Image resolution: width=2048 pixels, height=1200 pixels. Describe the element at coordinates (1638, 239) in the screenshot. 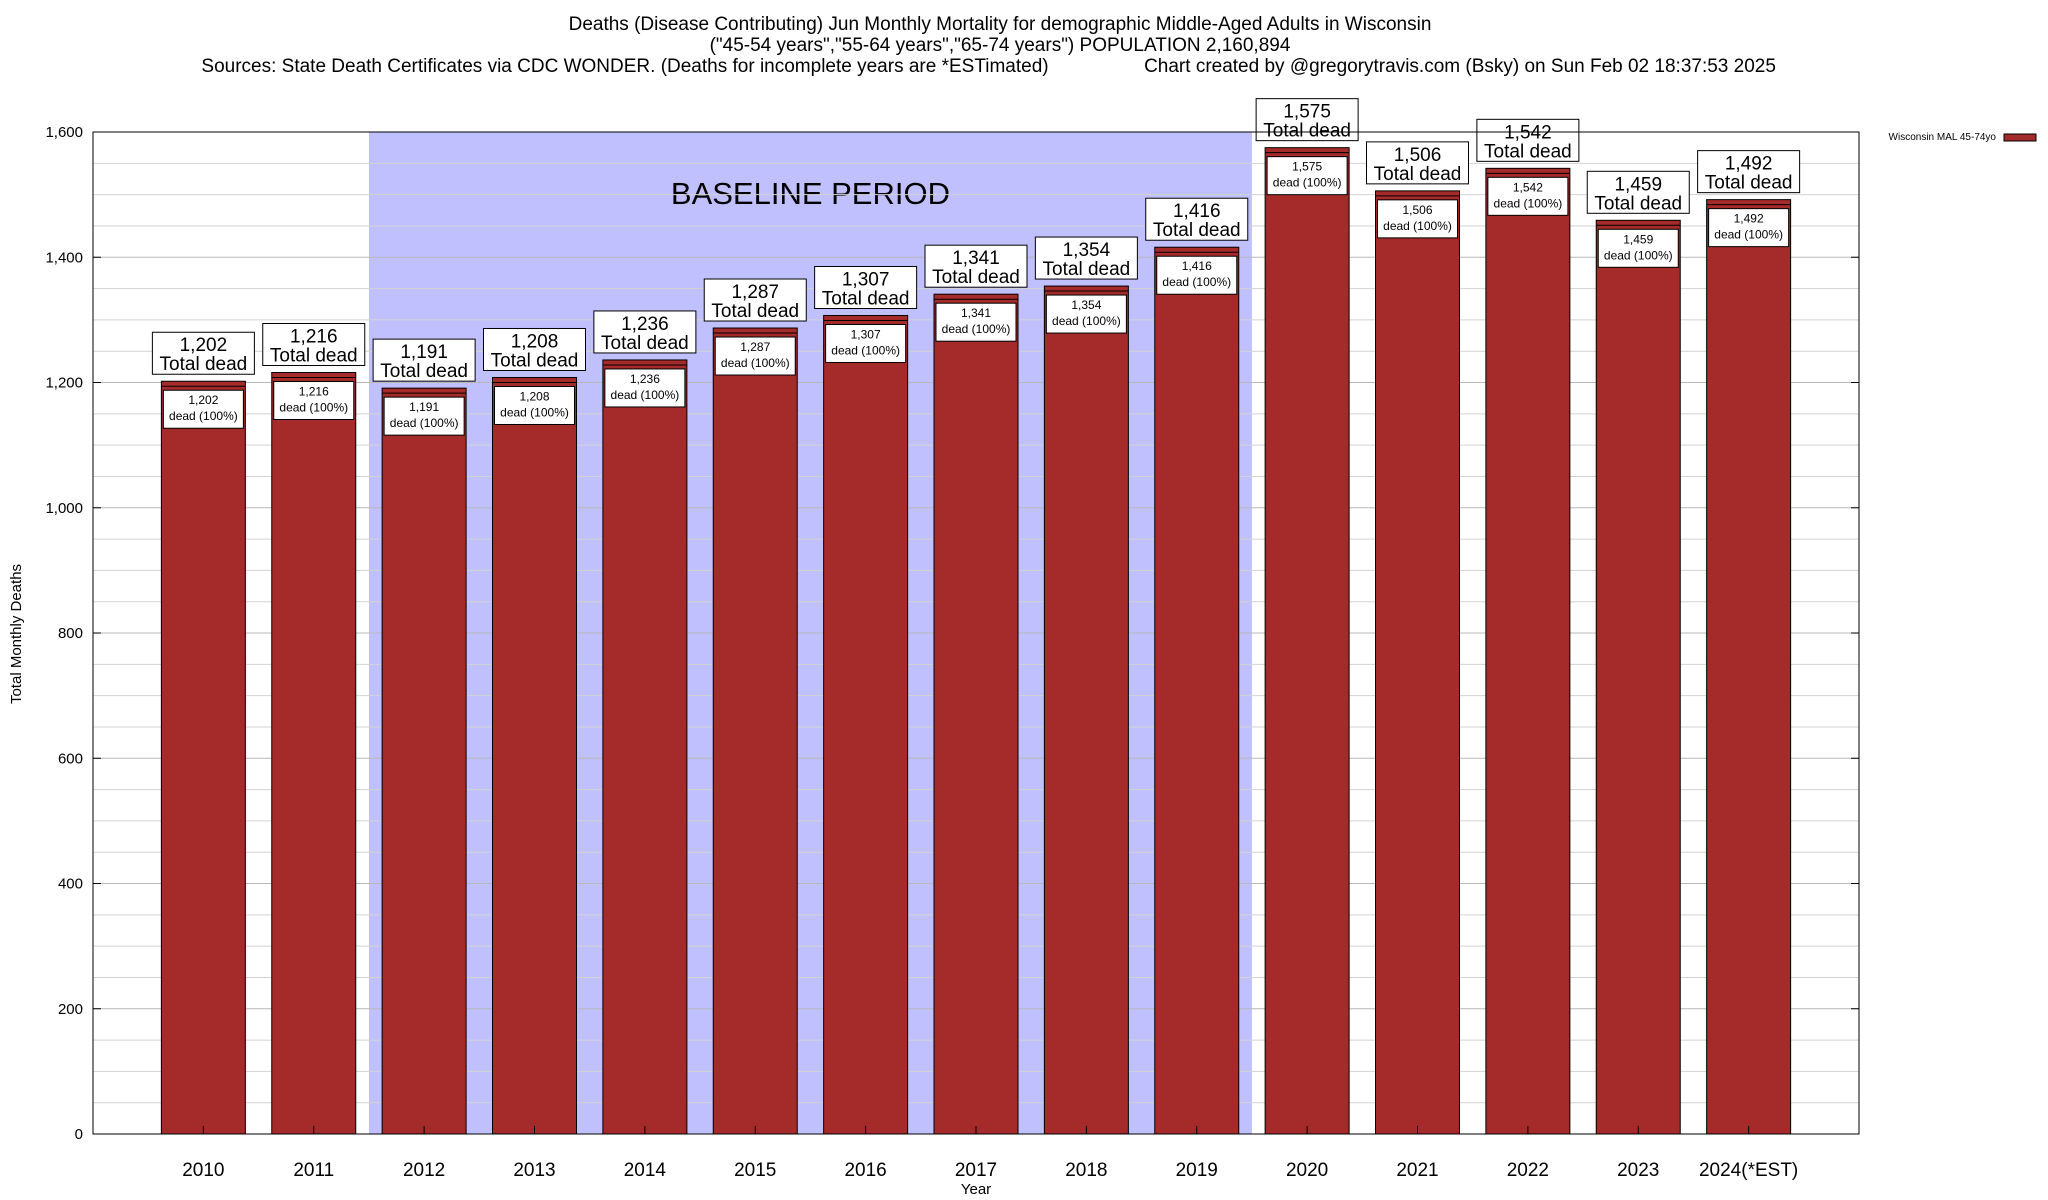

I see `inner-label-value: 1,459` at that location.